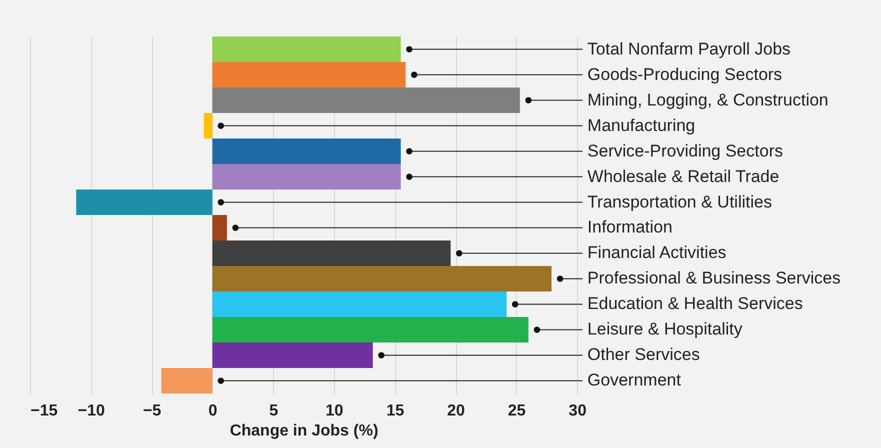 The height and width of the screenshot is (448, 881). Describe the element at coordinates (152, 411) in the screenshot. I see `x-tick-label: −5` at that location.